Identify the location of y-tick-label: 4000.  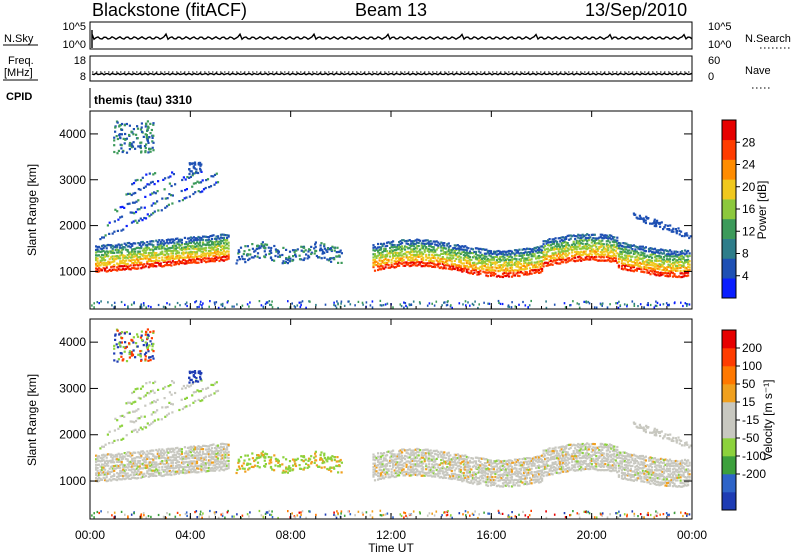
(72, 134).